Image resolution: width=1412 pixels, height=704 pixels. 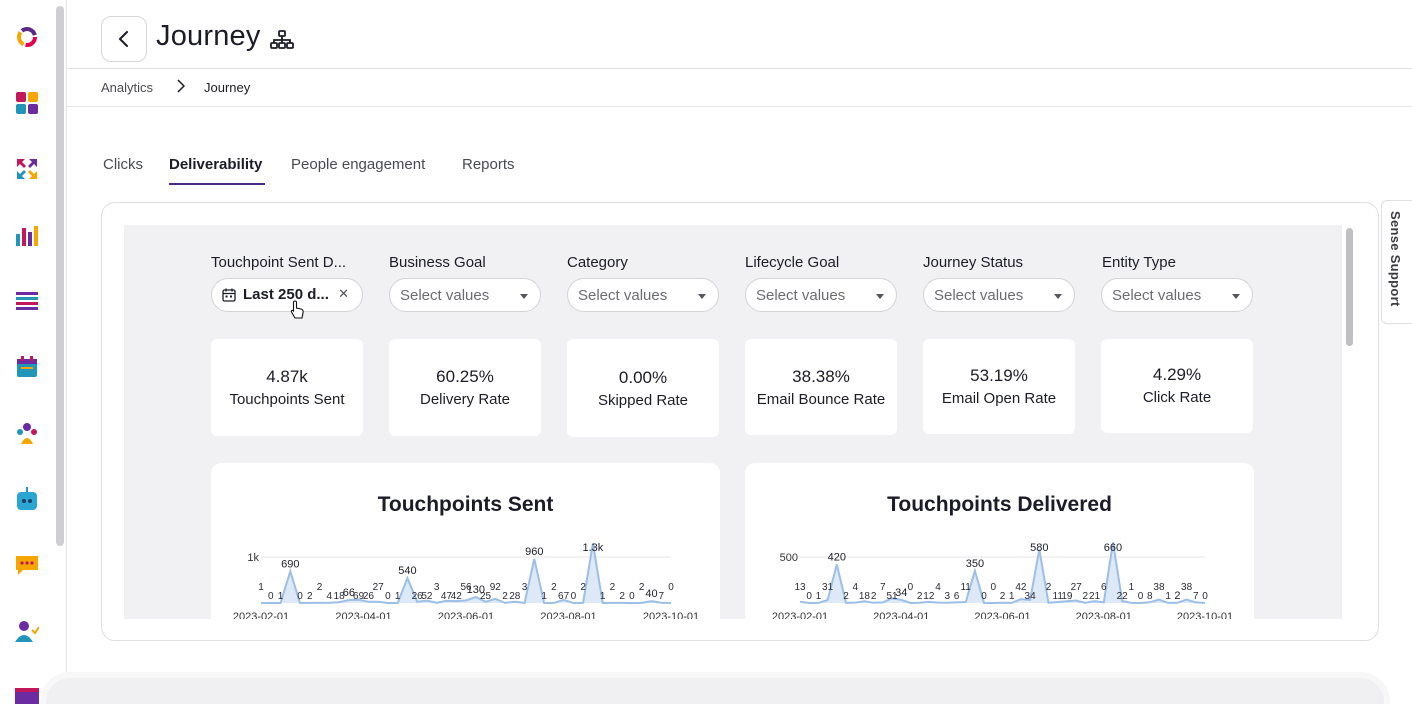 What do you see at coordinates (123, 164) in the screenshot?
I see `tab-clicks: Clicks` at bounding box center [123, 164].